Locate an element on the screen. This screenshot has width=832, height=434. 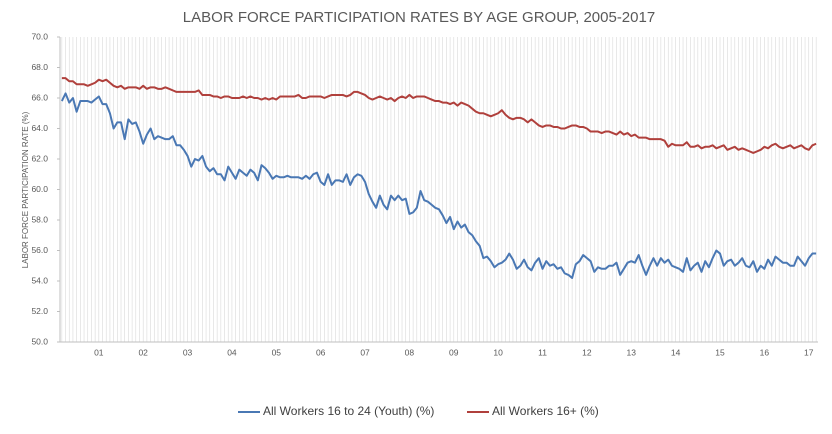
x-tick-label: 15 is located at coordinates (720, 352).